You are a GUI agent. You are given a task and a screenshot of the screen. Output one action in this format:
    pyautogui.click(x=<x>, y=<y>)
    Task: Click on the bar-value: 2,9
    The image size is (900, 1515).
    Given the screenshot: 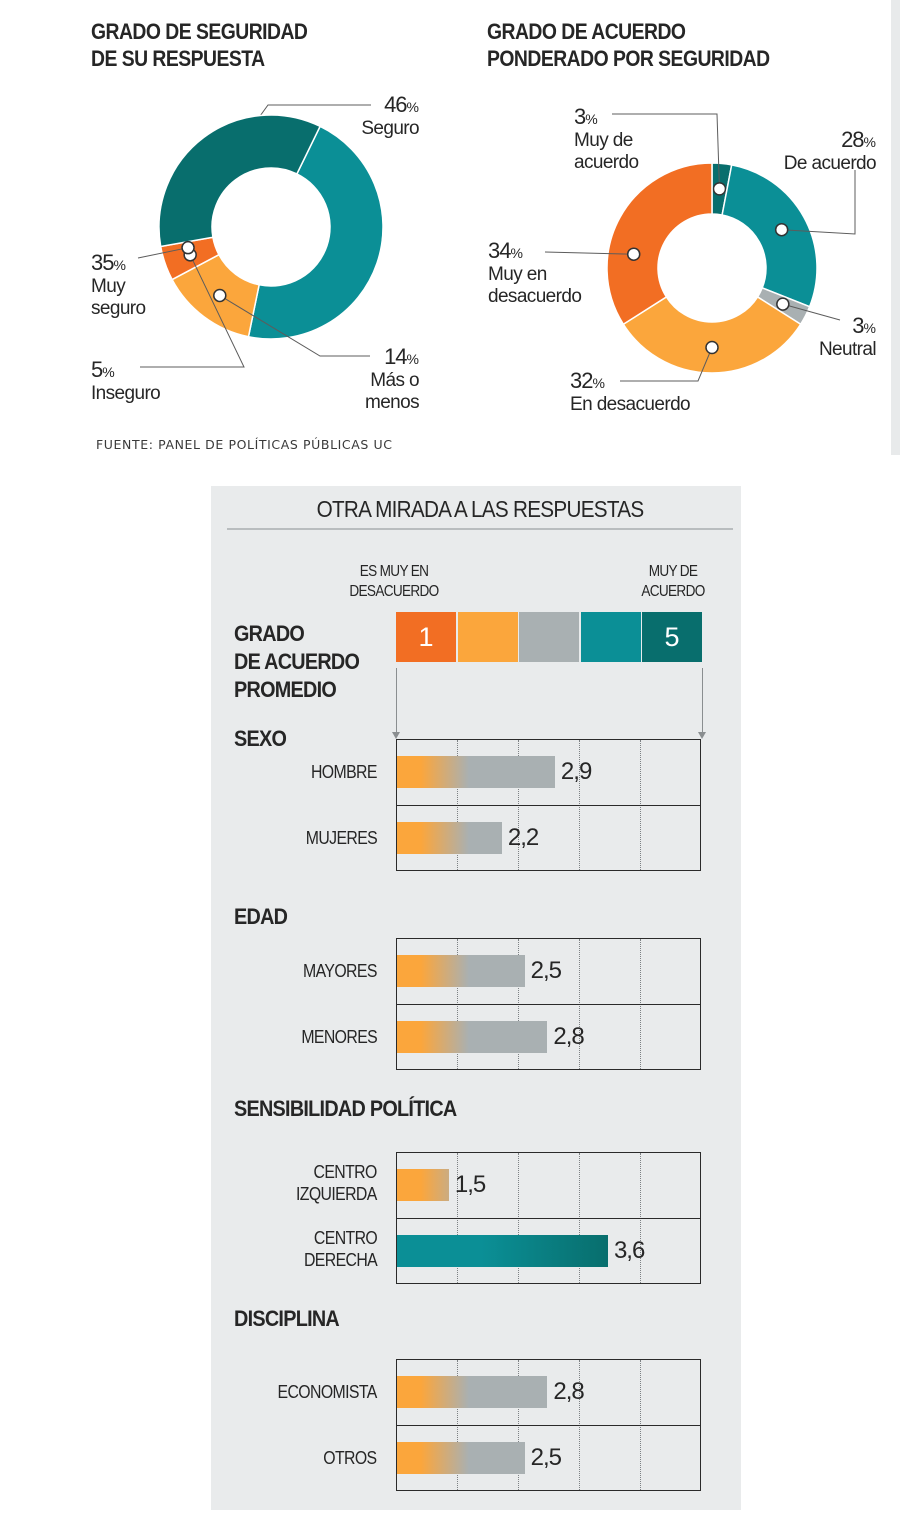 What is the action you would take?
    pyautogui.click(x=576, y=771)
    